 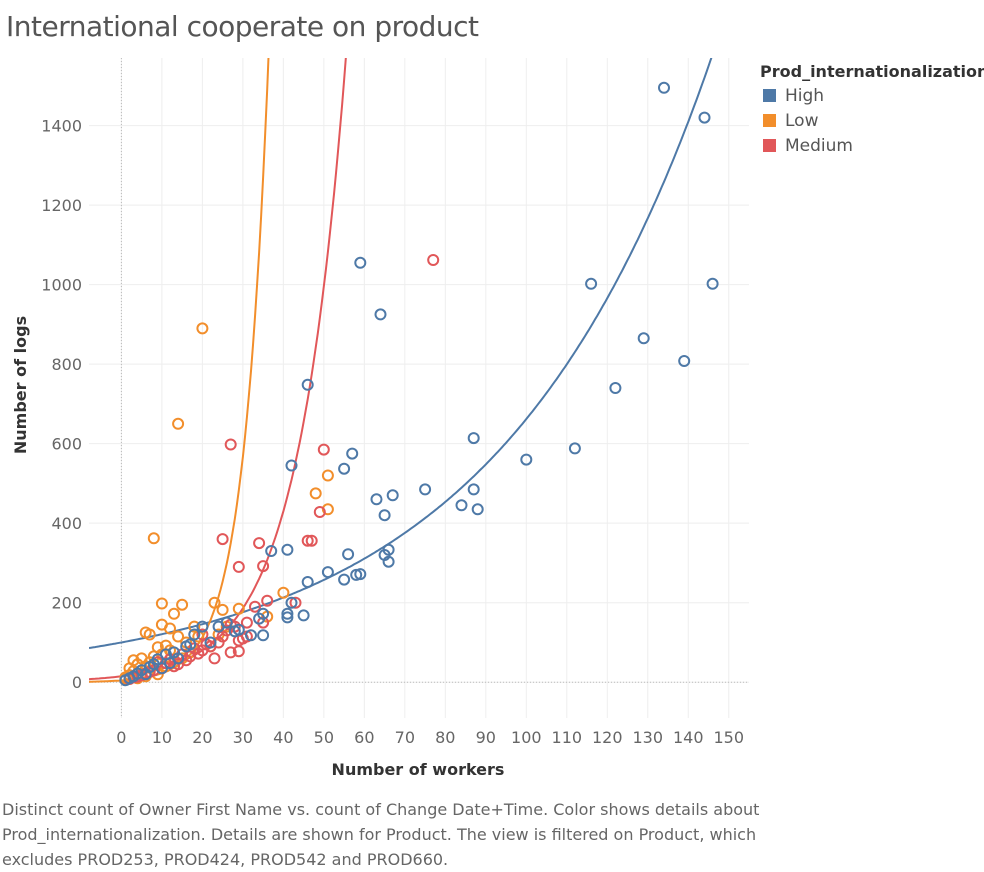 I want to click on x-tick-label: 110, so click(x=567, y=737).